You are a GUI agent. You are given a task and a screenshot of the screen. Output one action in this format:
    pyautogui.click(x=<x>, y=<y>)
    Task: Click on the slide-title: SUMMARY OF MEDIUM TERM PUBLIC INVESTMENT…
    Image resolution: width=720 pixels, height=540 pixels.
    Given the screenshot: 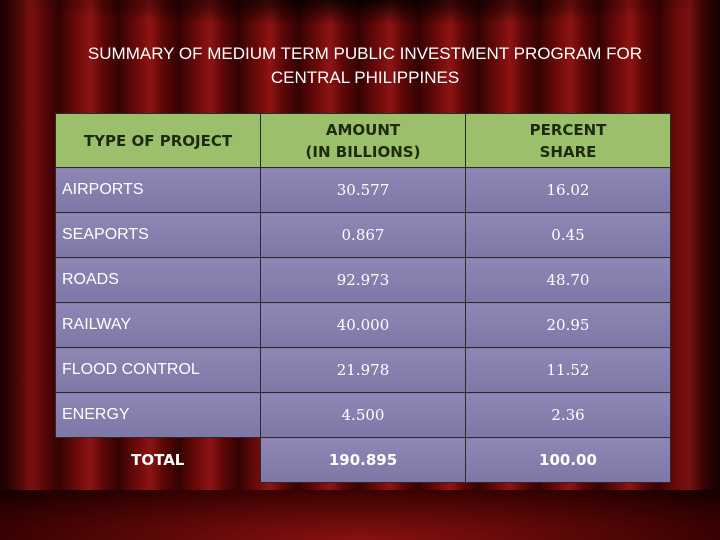 What is the action you would take?
    pyautogui.click(x=365, y=65)
    